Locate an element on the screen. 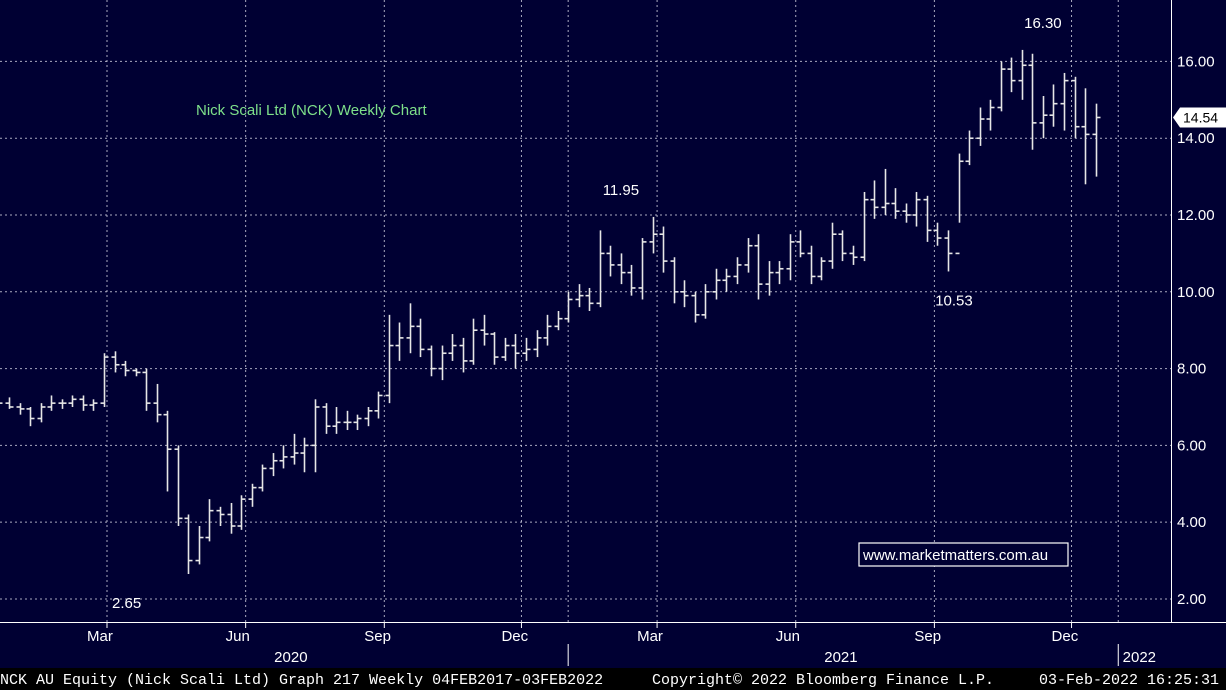  year-label: 2021 is located at coordinates (840, 657).